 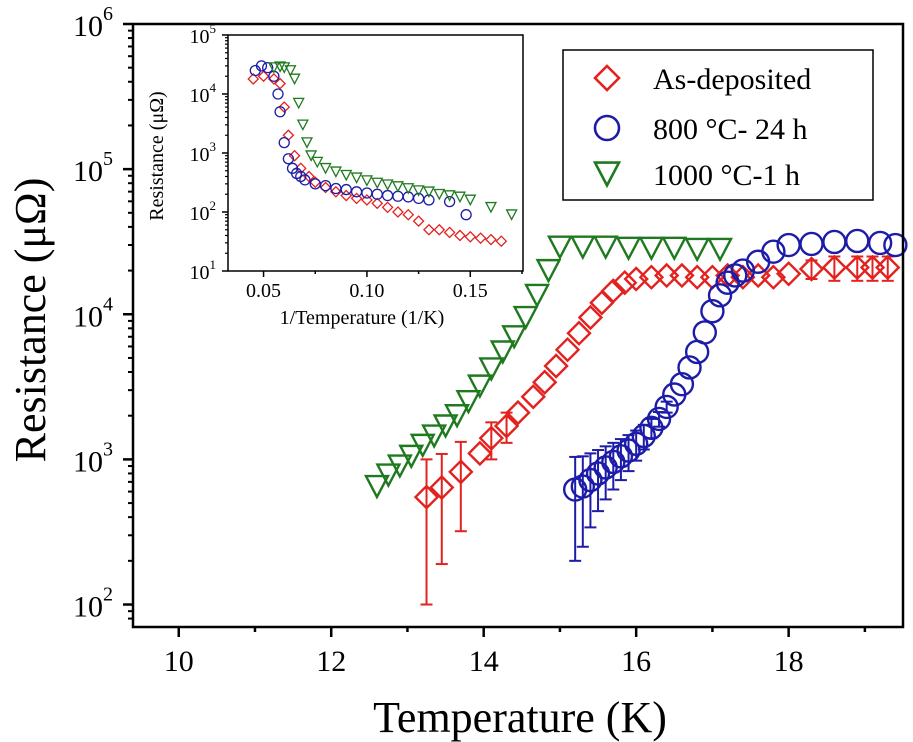 I want to click on inset-y-axis-title: Resistance (μΩ), so click(x=157, y=155).